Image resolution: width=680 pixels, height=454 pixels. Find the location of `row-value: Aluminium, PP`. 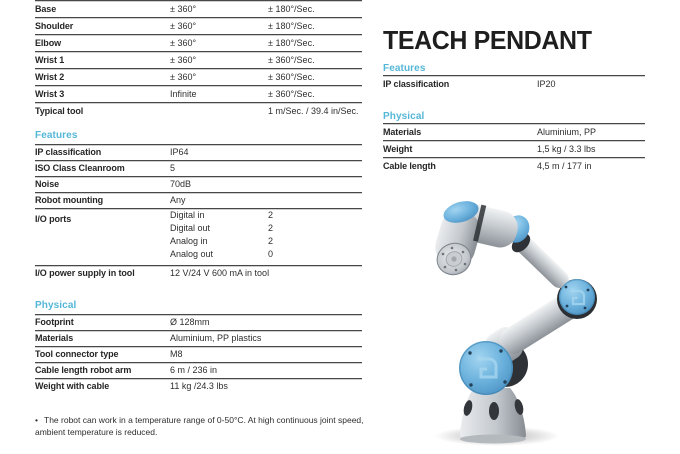

row-value: Aluminium, PP is located at coordinates (567, 131).